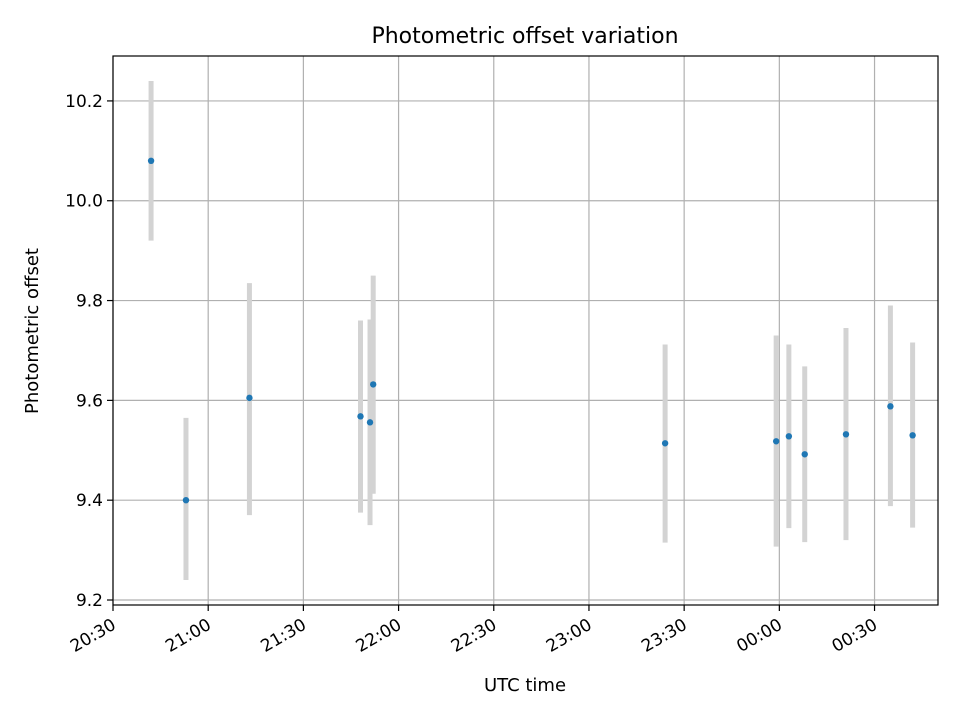  I want to click on y-tick-label: 9.4, so click(89, 501).